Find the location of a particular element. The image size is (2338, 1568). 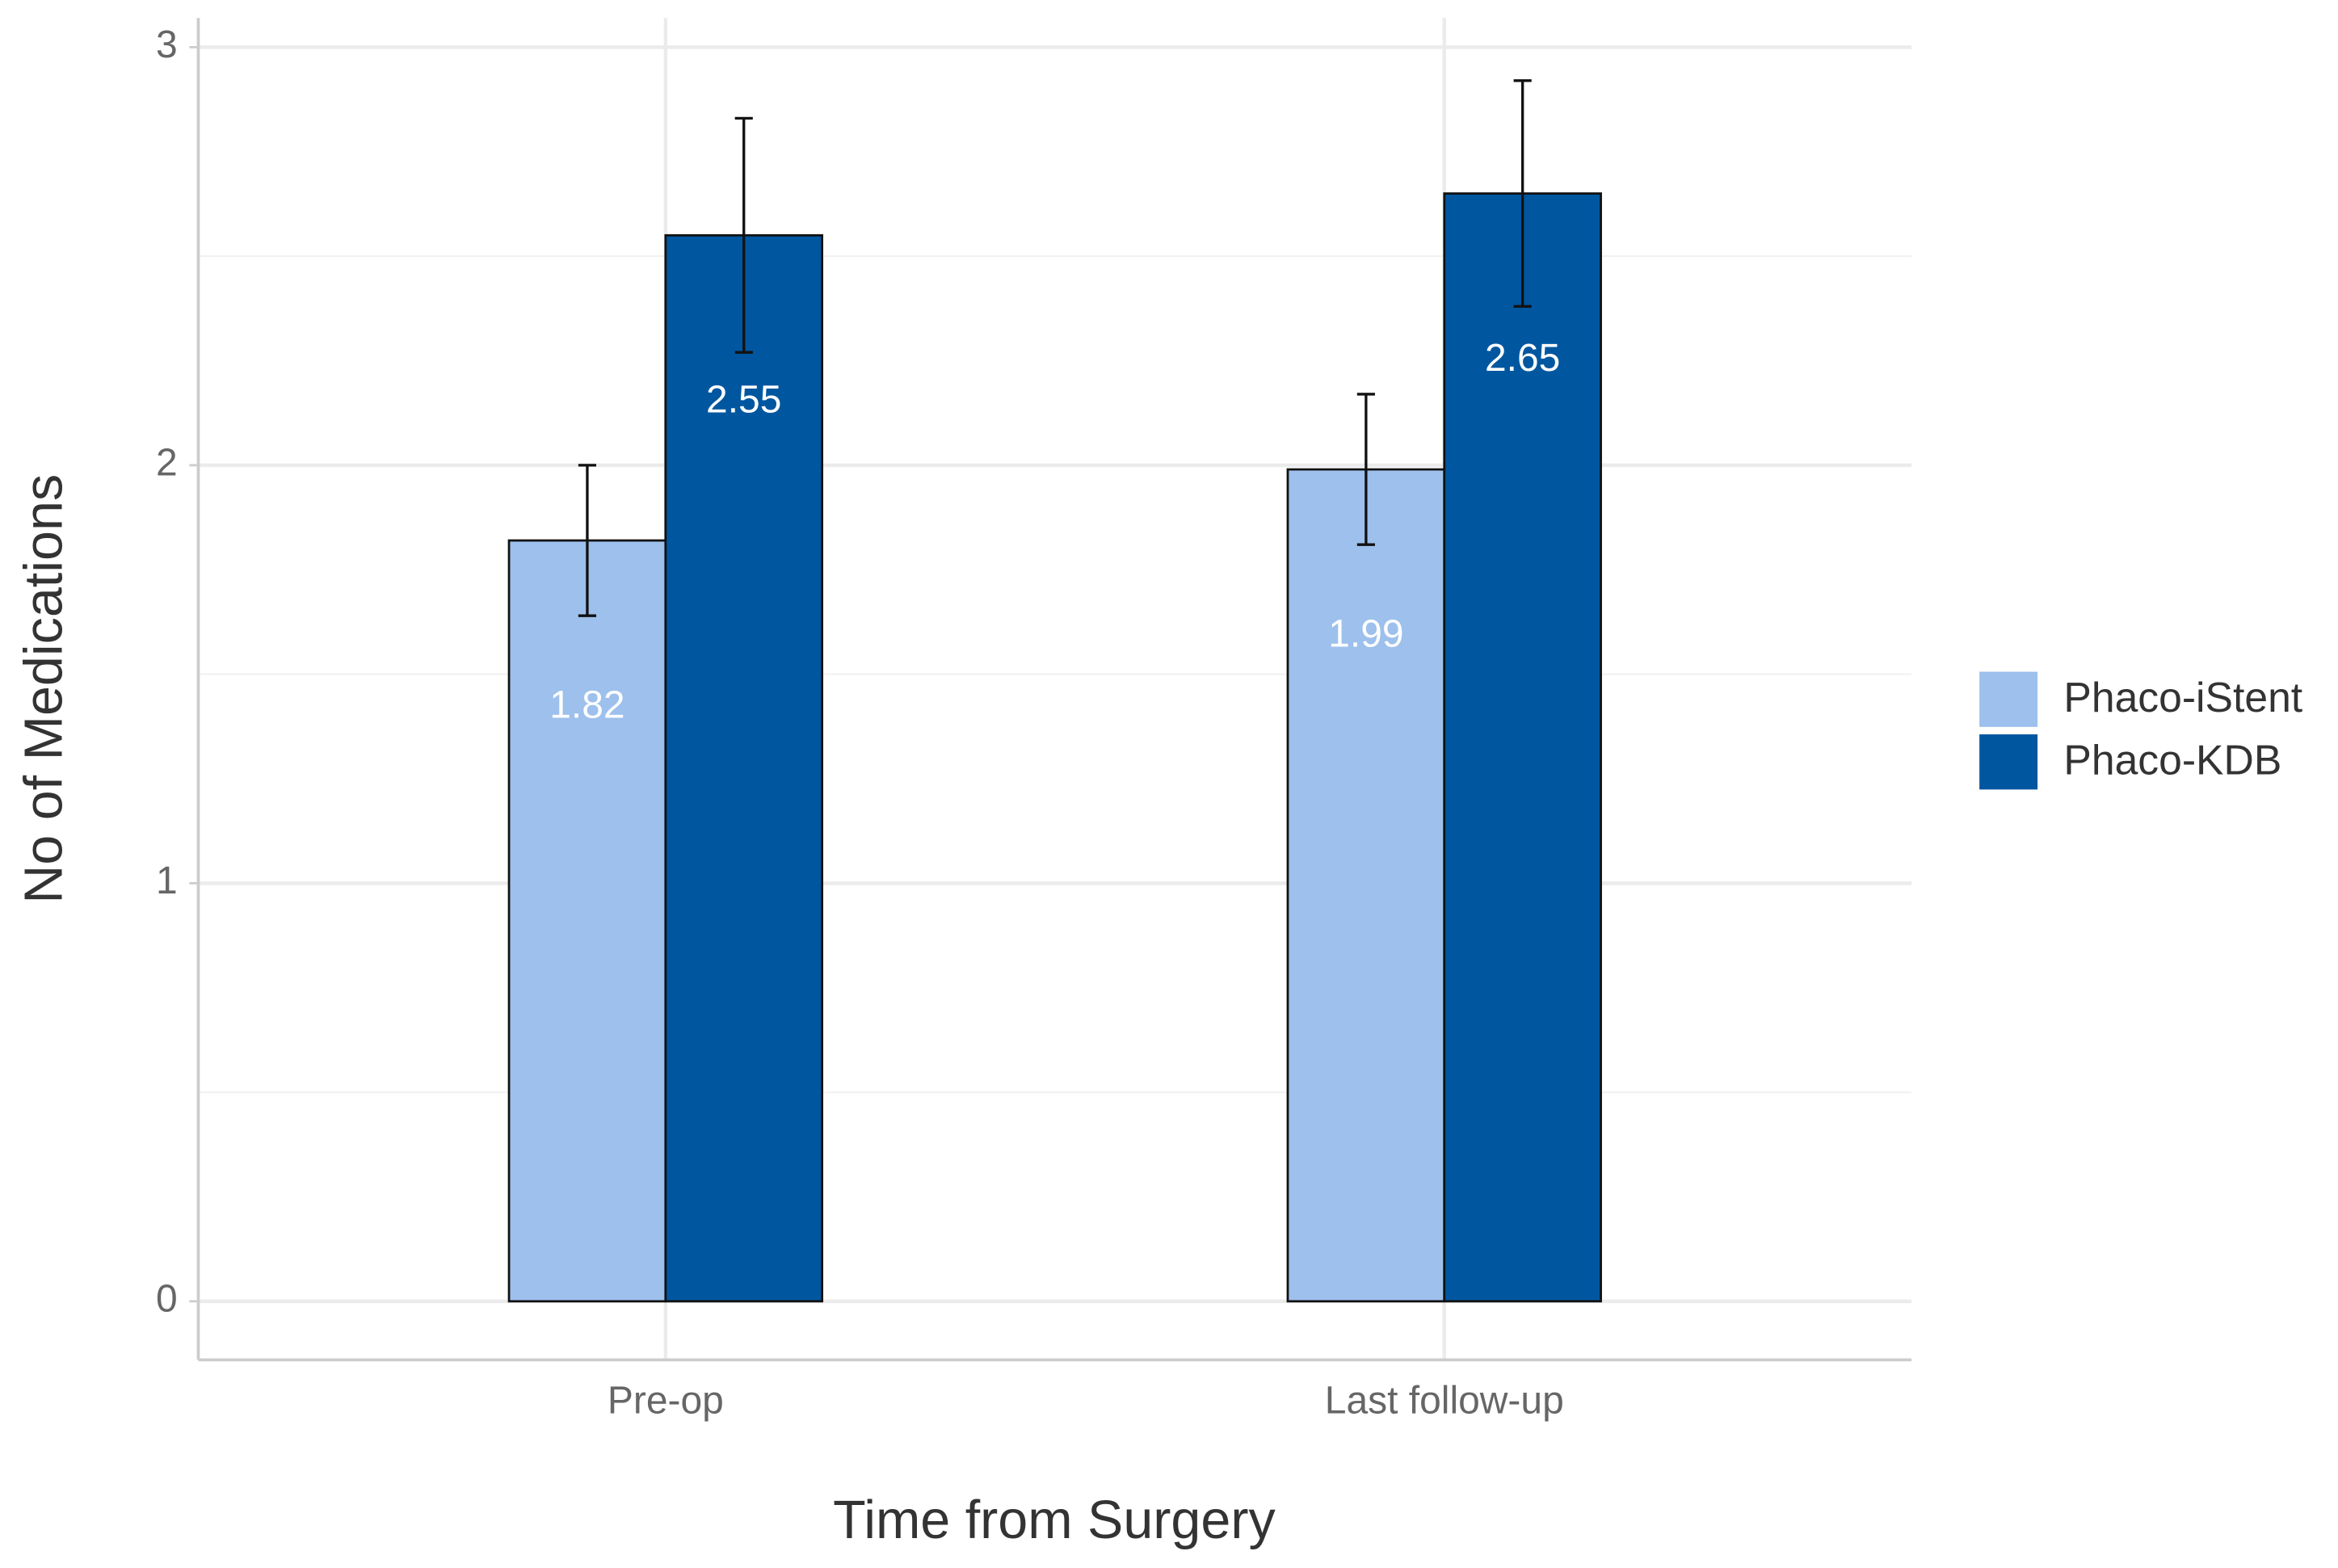

y-tick-label: 3 is located at coordinates (167, 44).